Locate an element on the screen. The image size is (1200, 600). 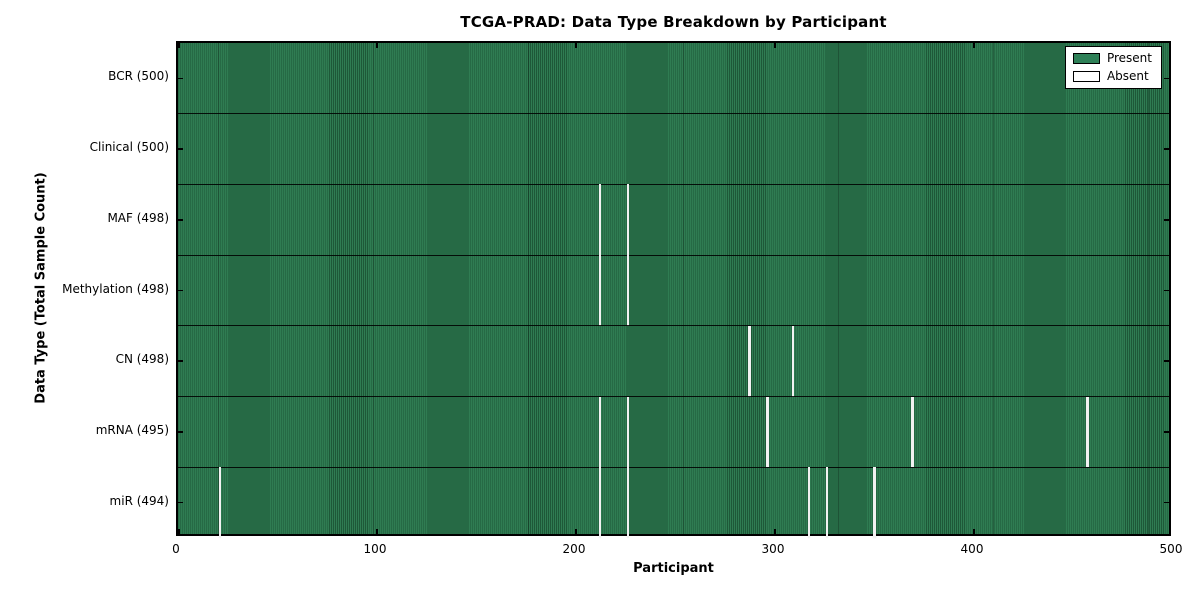
x-tick-label-0: 0 is located at coordinates (176, 549).